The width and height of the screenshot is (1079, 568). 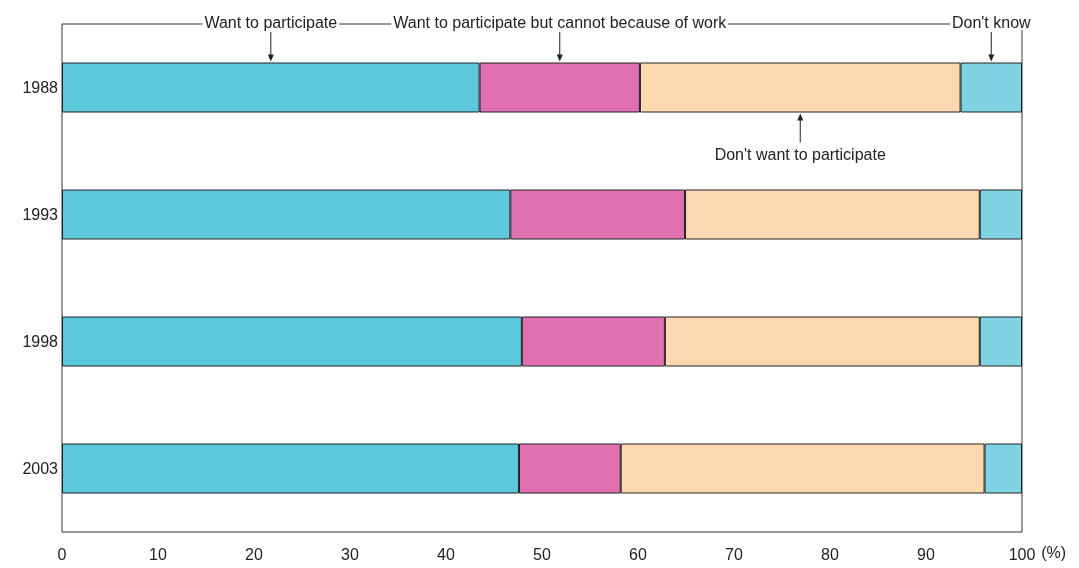 I want to click on x-tick-label: 90, so click(x=926, y=554).